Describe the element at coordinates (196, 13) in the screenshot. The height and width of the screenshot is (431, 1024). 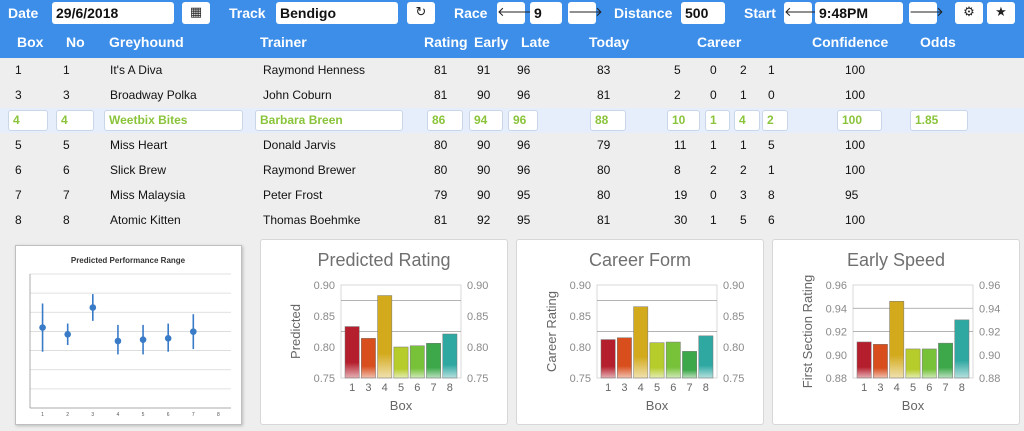
I see `calendar-icon: ▦` at that location.